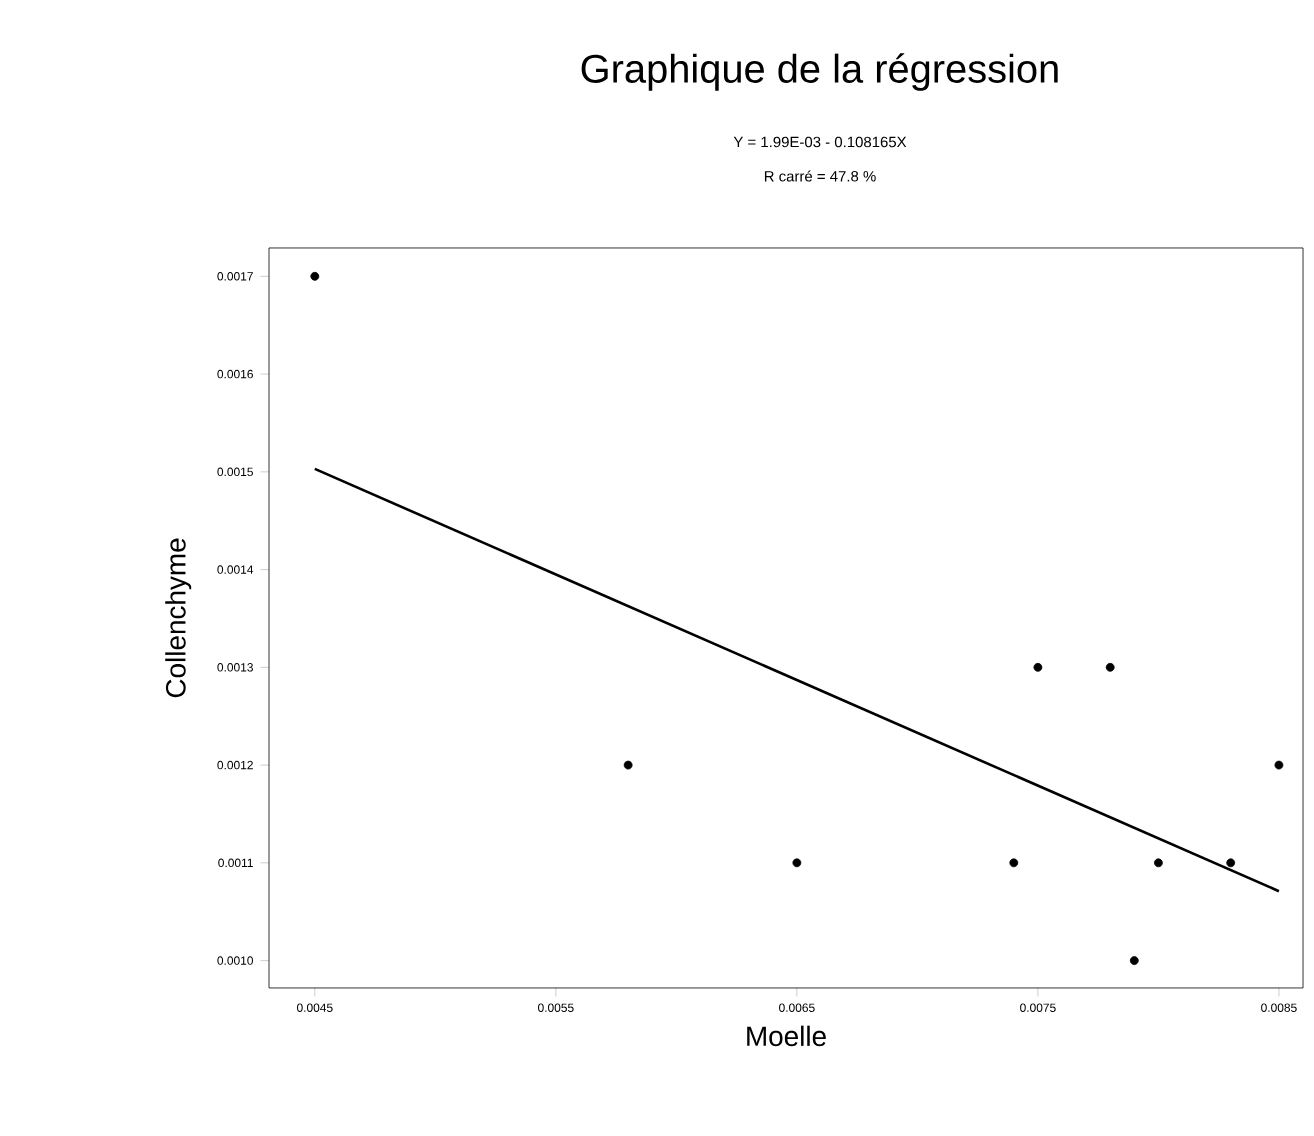 The width and height of the screenshot is (1314, 1136). Describe the element at coordinates (819, 72) in the screenshot. I see `chart-title: Graphique de la régression` at that location.